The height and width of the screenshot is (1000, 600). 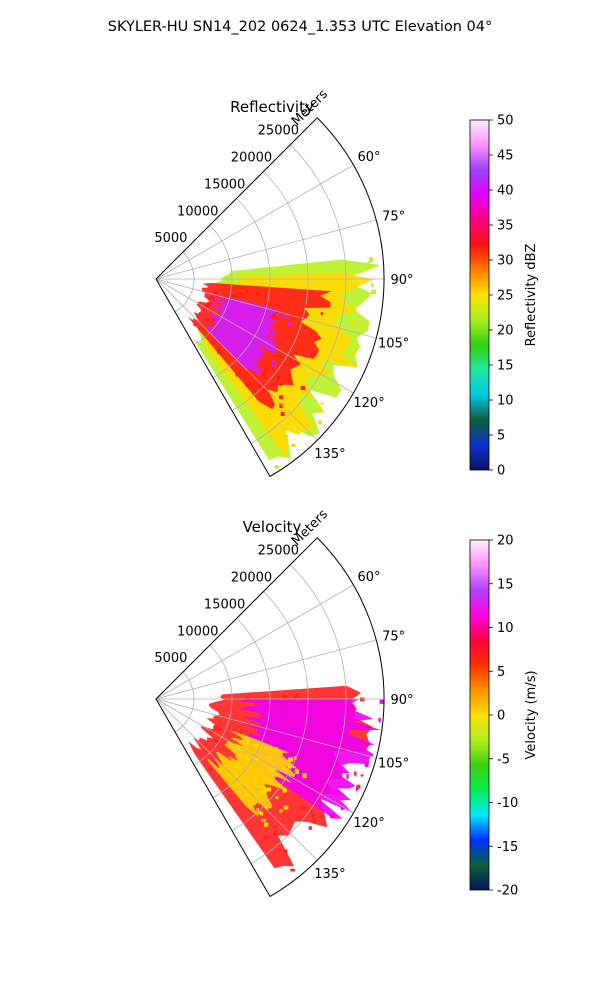 I want to click on azimuth-tick-label: 105°, so click(x=393, y=764).